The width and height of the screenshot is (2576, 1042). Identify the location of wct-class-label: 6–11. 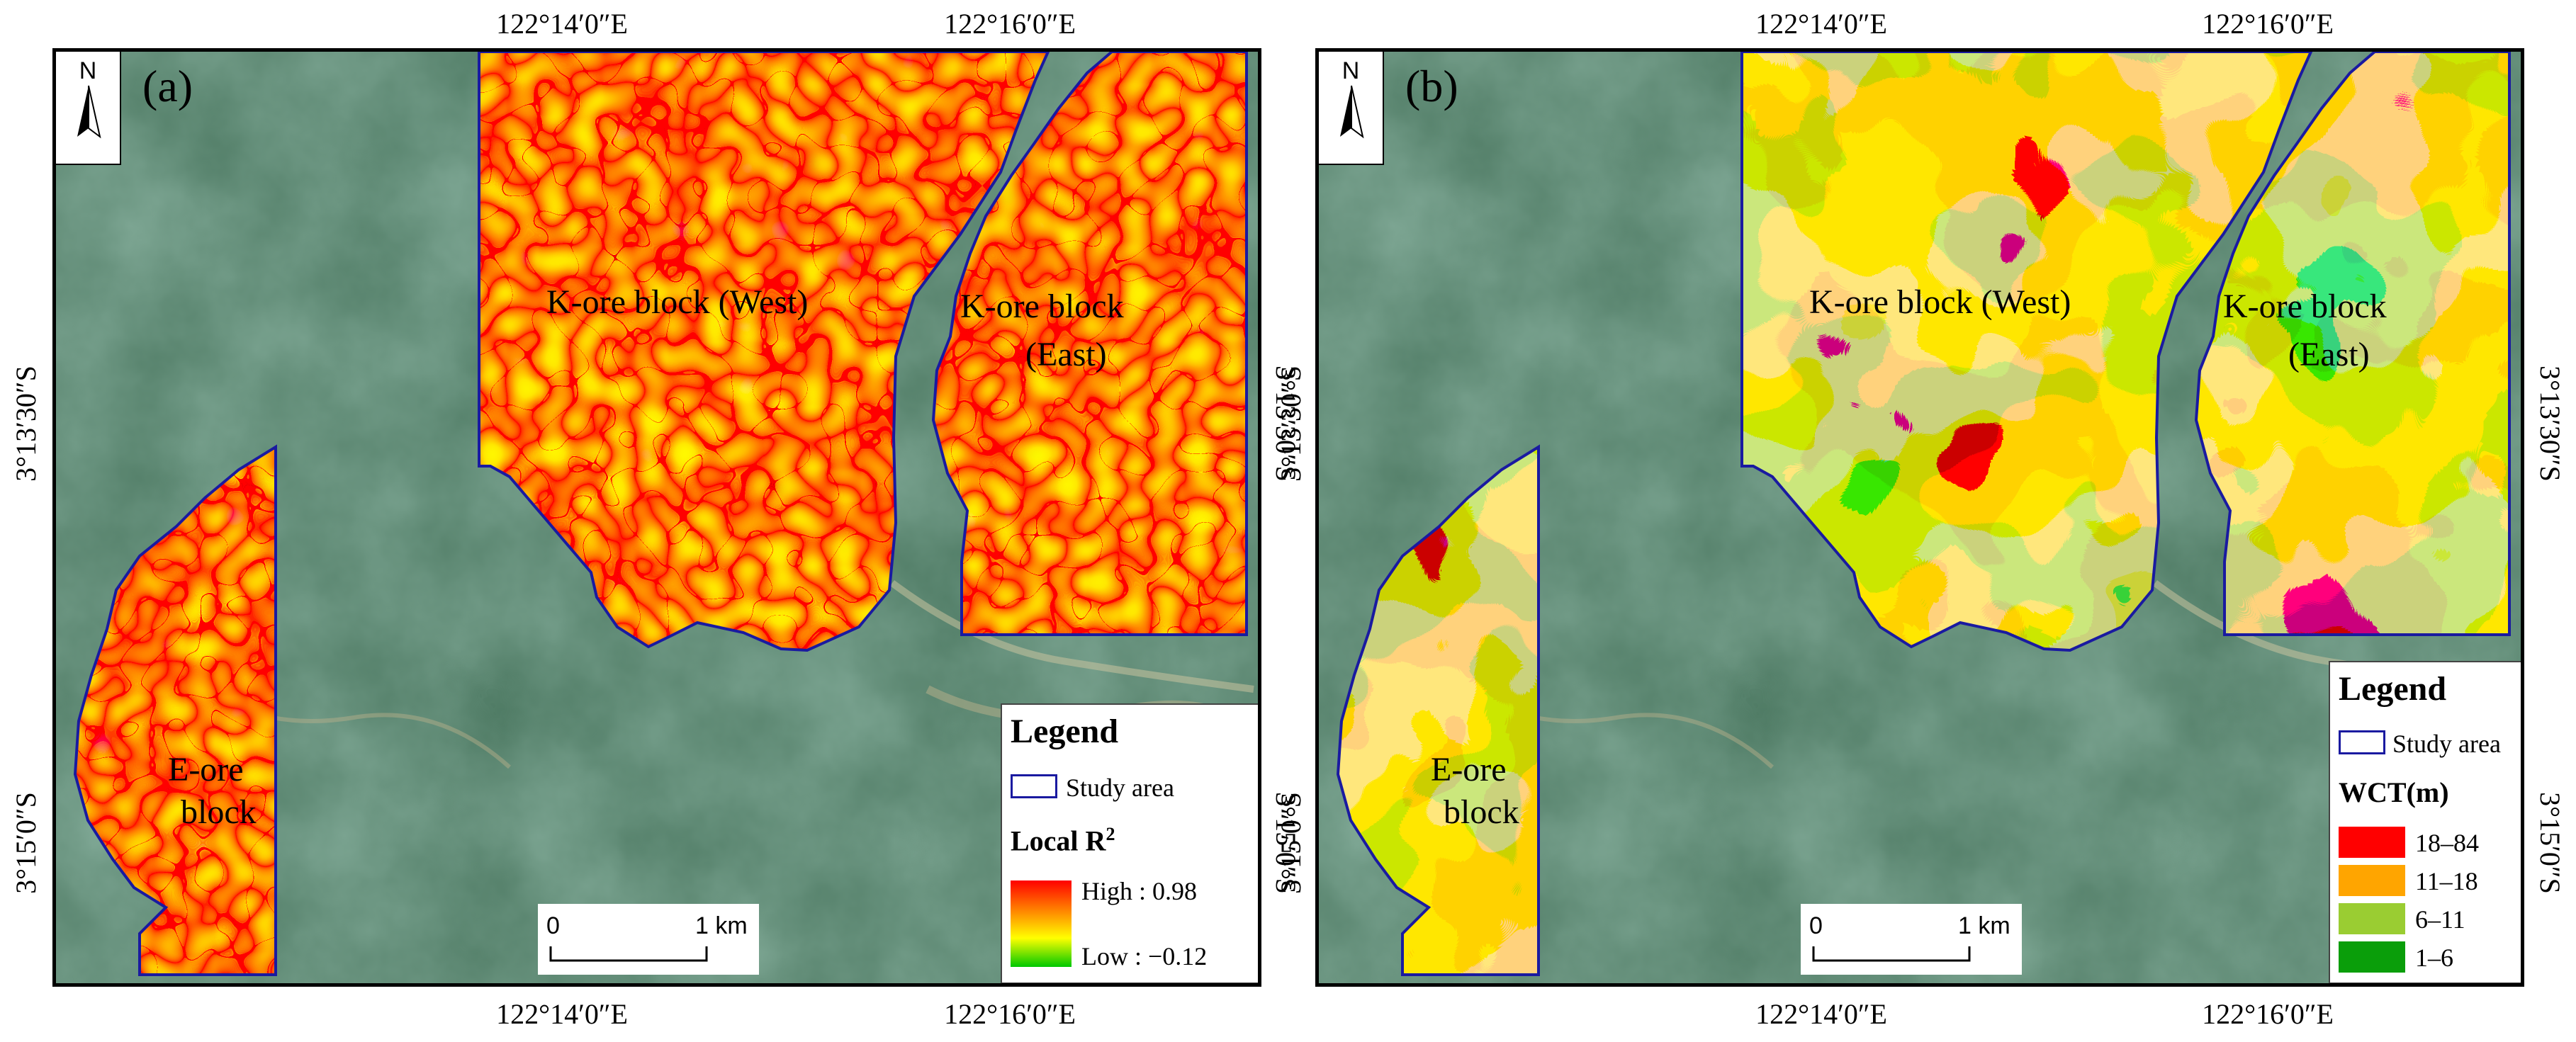
(2440, 919).